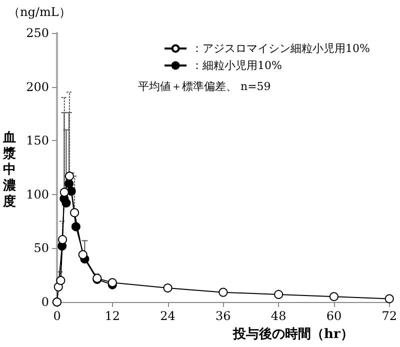 This screenshot has width=400, height=347. Describe the element at coordinates (9, 170) in the screenshot. I see `y-axis-title: 血漿中濃度` at that location.